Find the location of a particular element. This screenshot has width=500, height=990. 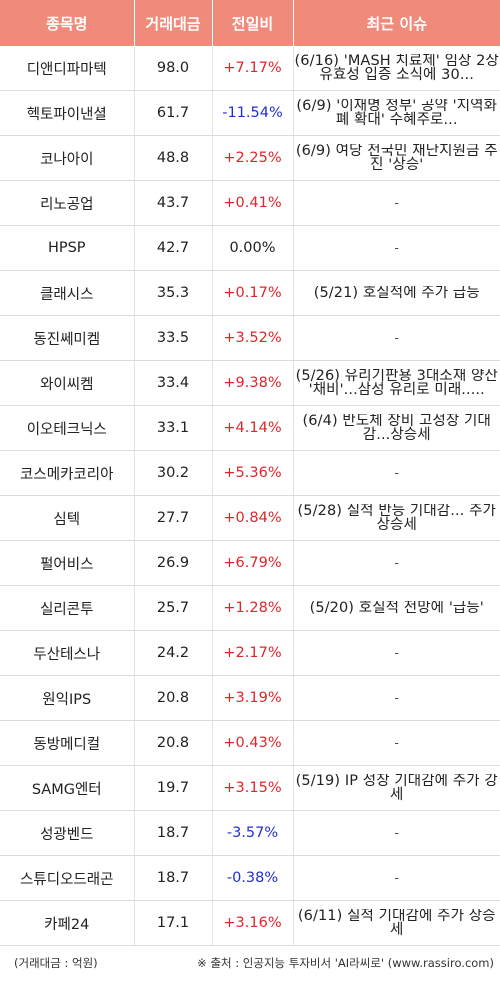

trade-amount-cell: 17.1 is located at coordinates (173, 923).